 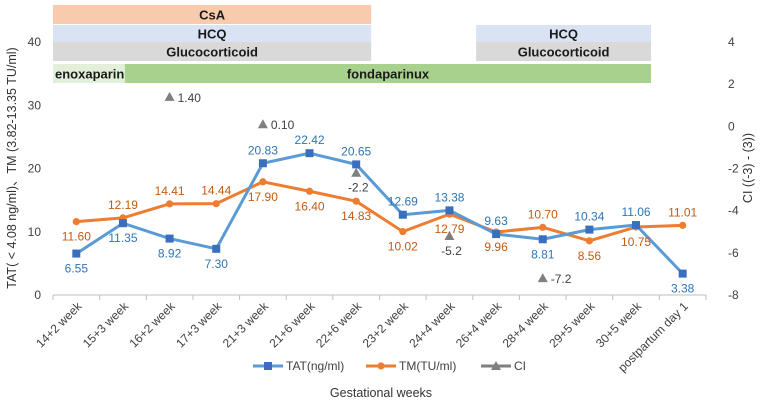 I want to click on ci-data-label: -2.2, so click(x=358, y=188).